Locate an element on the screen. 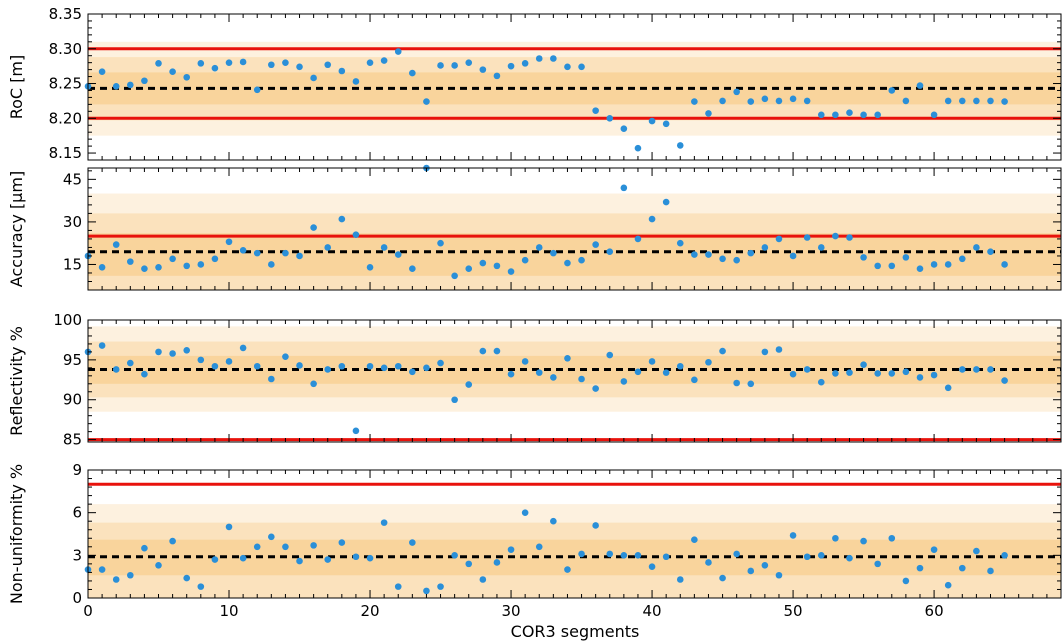  y-tick-label: 3 is located at coordinates (77, 555).